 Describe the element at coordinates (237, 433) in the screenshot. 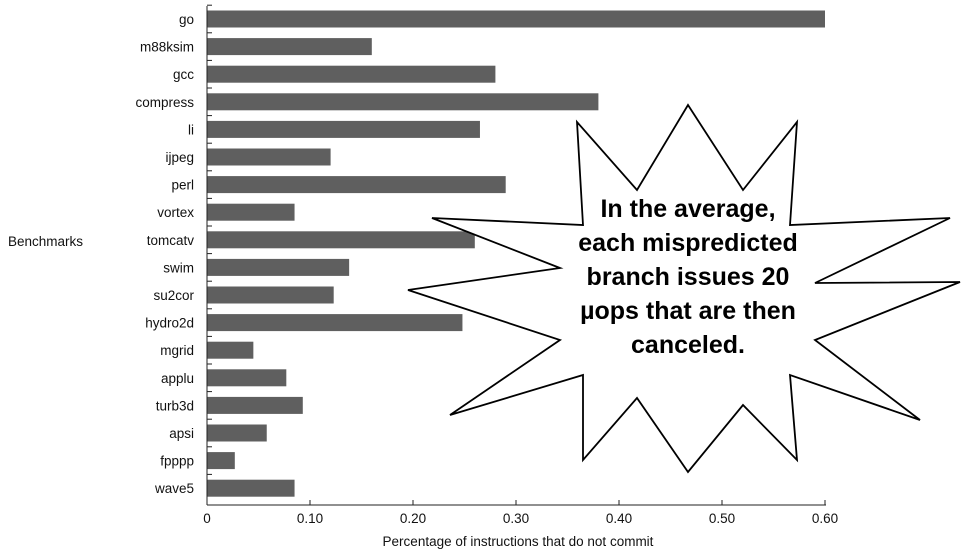

I see `bar-apsi` at that location.